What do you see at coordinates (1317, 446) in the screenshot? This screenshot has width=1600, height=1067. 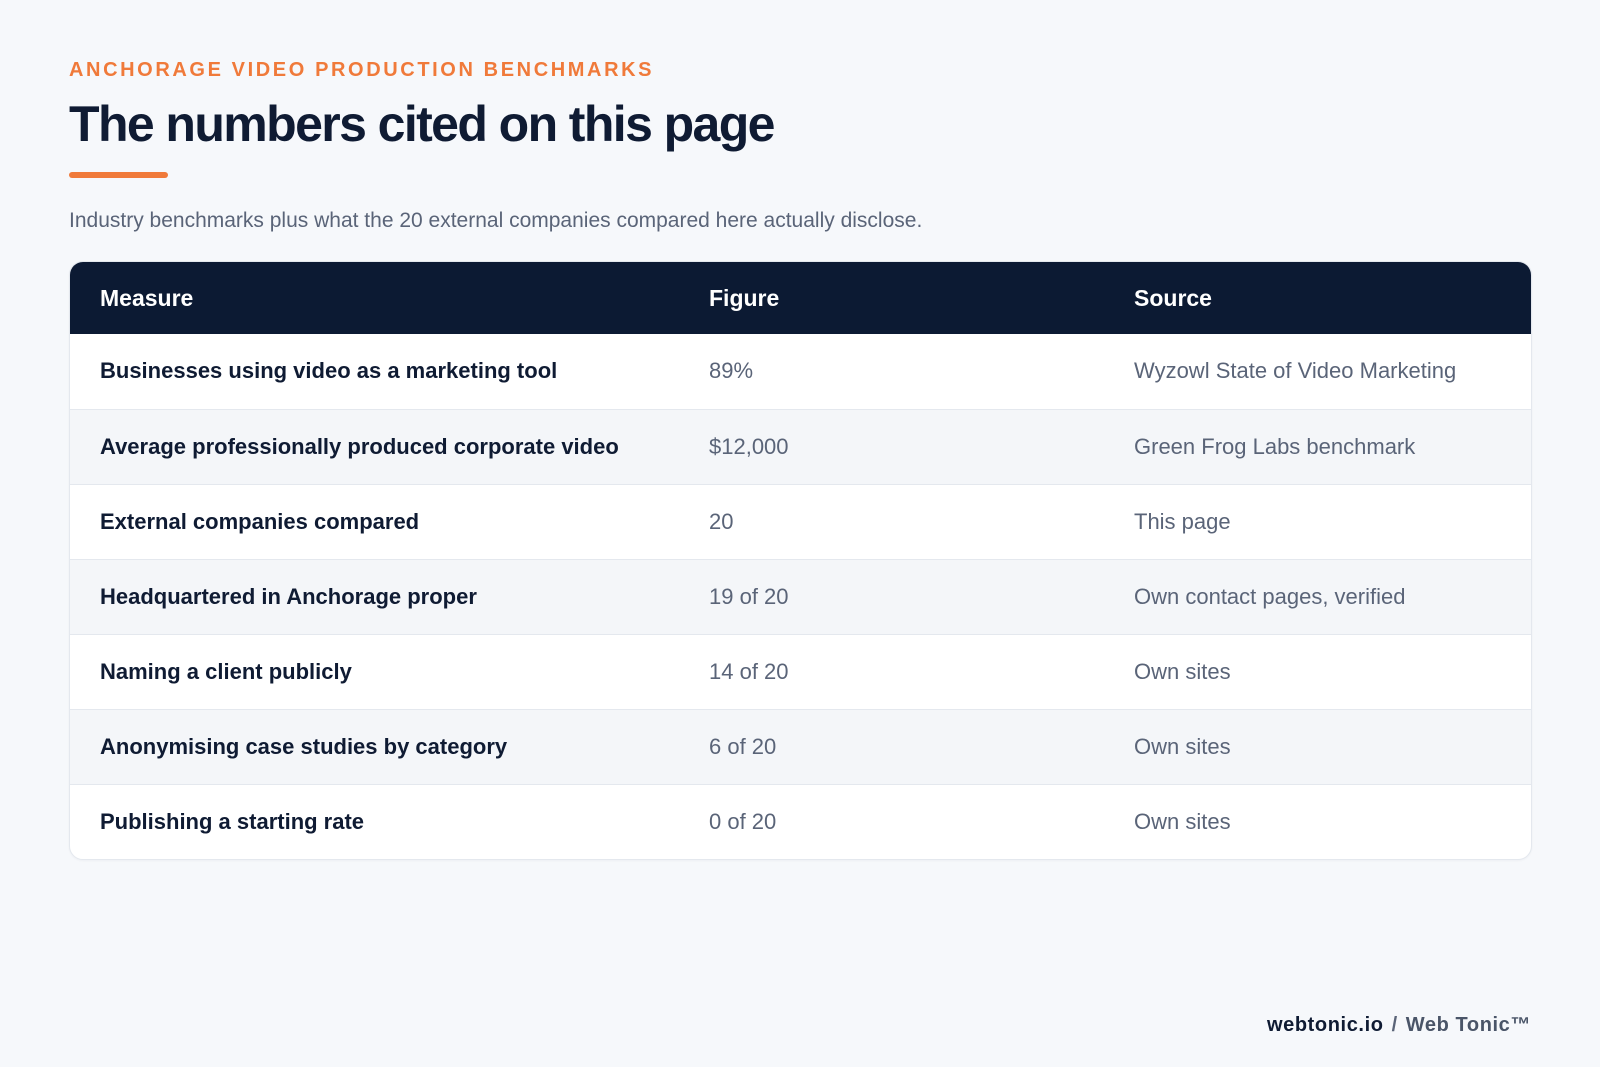 I see `cell-source: Green Frog Labs benchmark` at bounding box center [1317, 446].